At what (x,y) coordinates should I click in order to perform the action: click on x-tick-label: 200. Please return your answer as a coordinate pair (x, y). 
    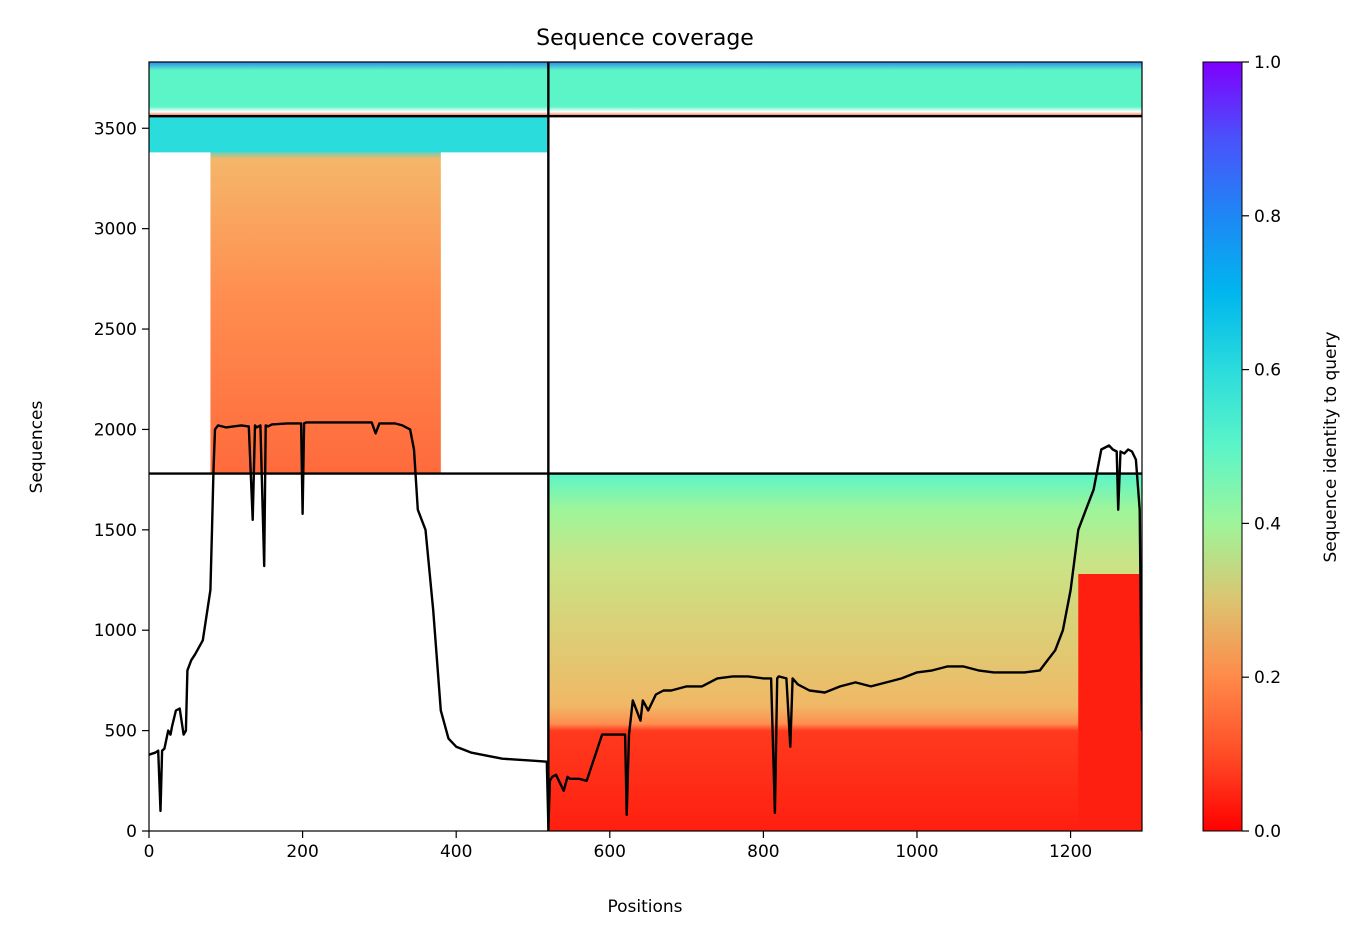
    Looking at the image, I should click on (302, 852).